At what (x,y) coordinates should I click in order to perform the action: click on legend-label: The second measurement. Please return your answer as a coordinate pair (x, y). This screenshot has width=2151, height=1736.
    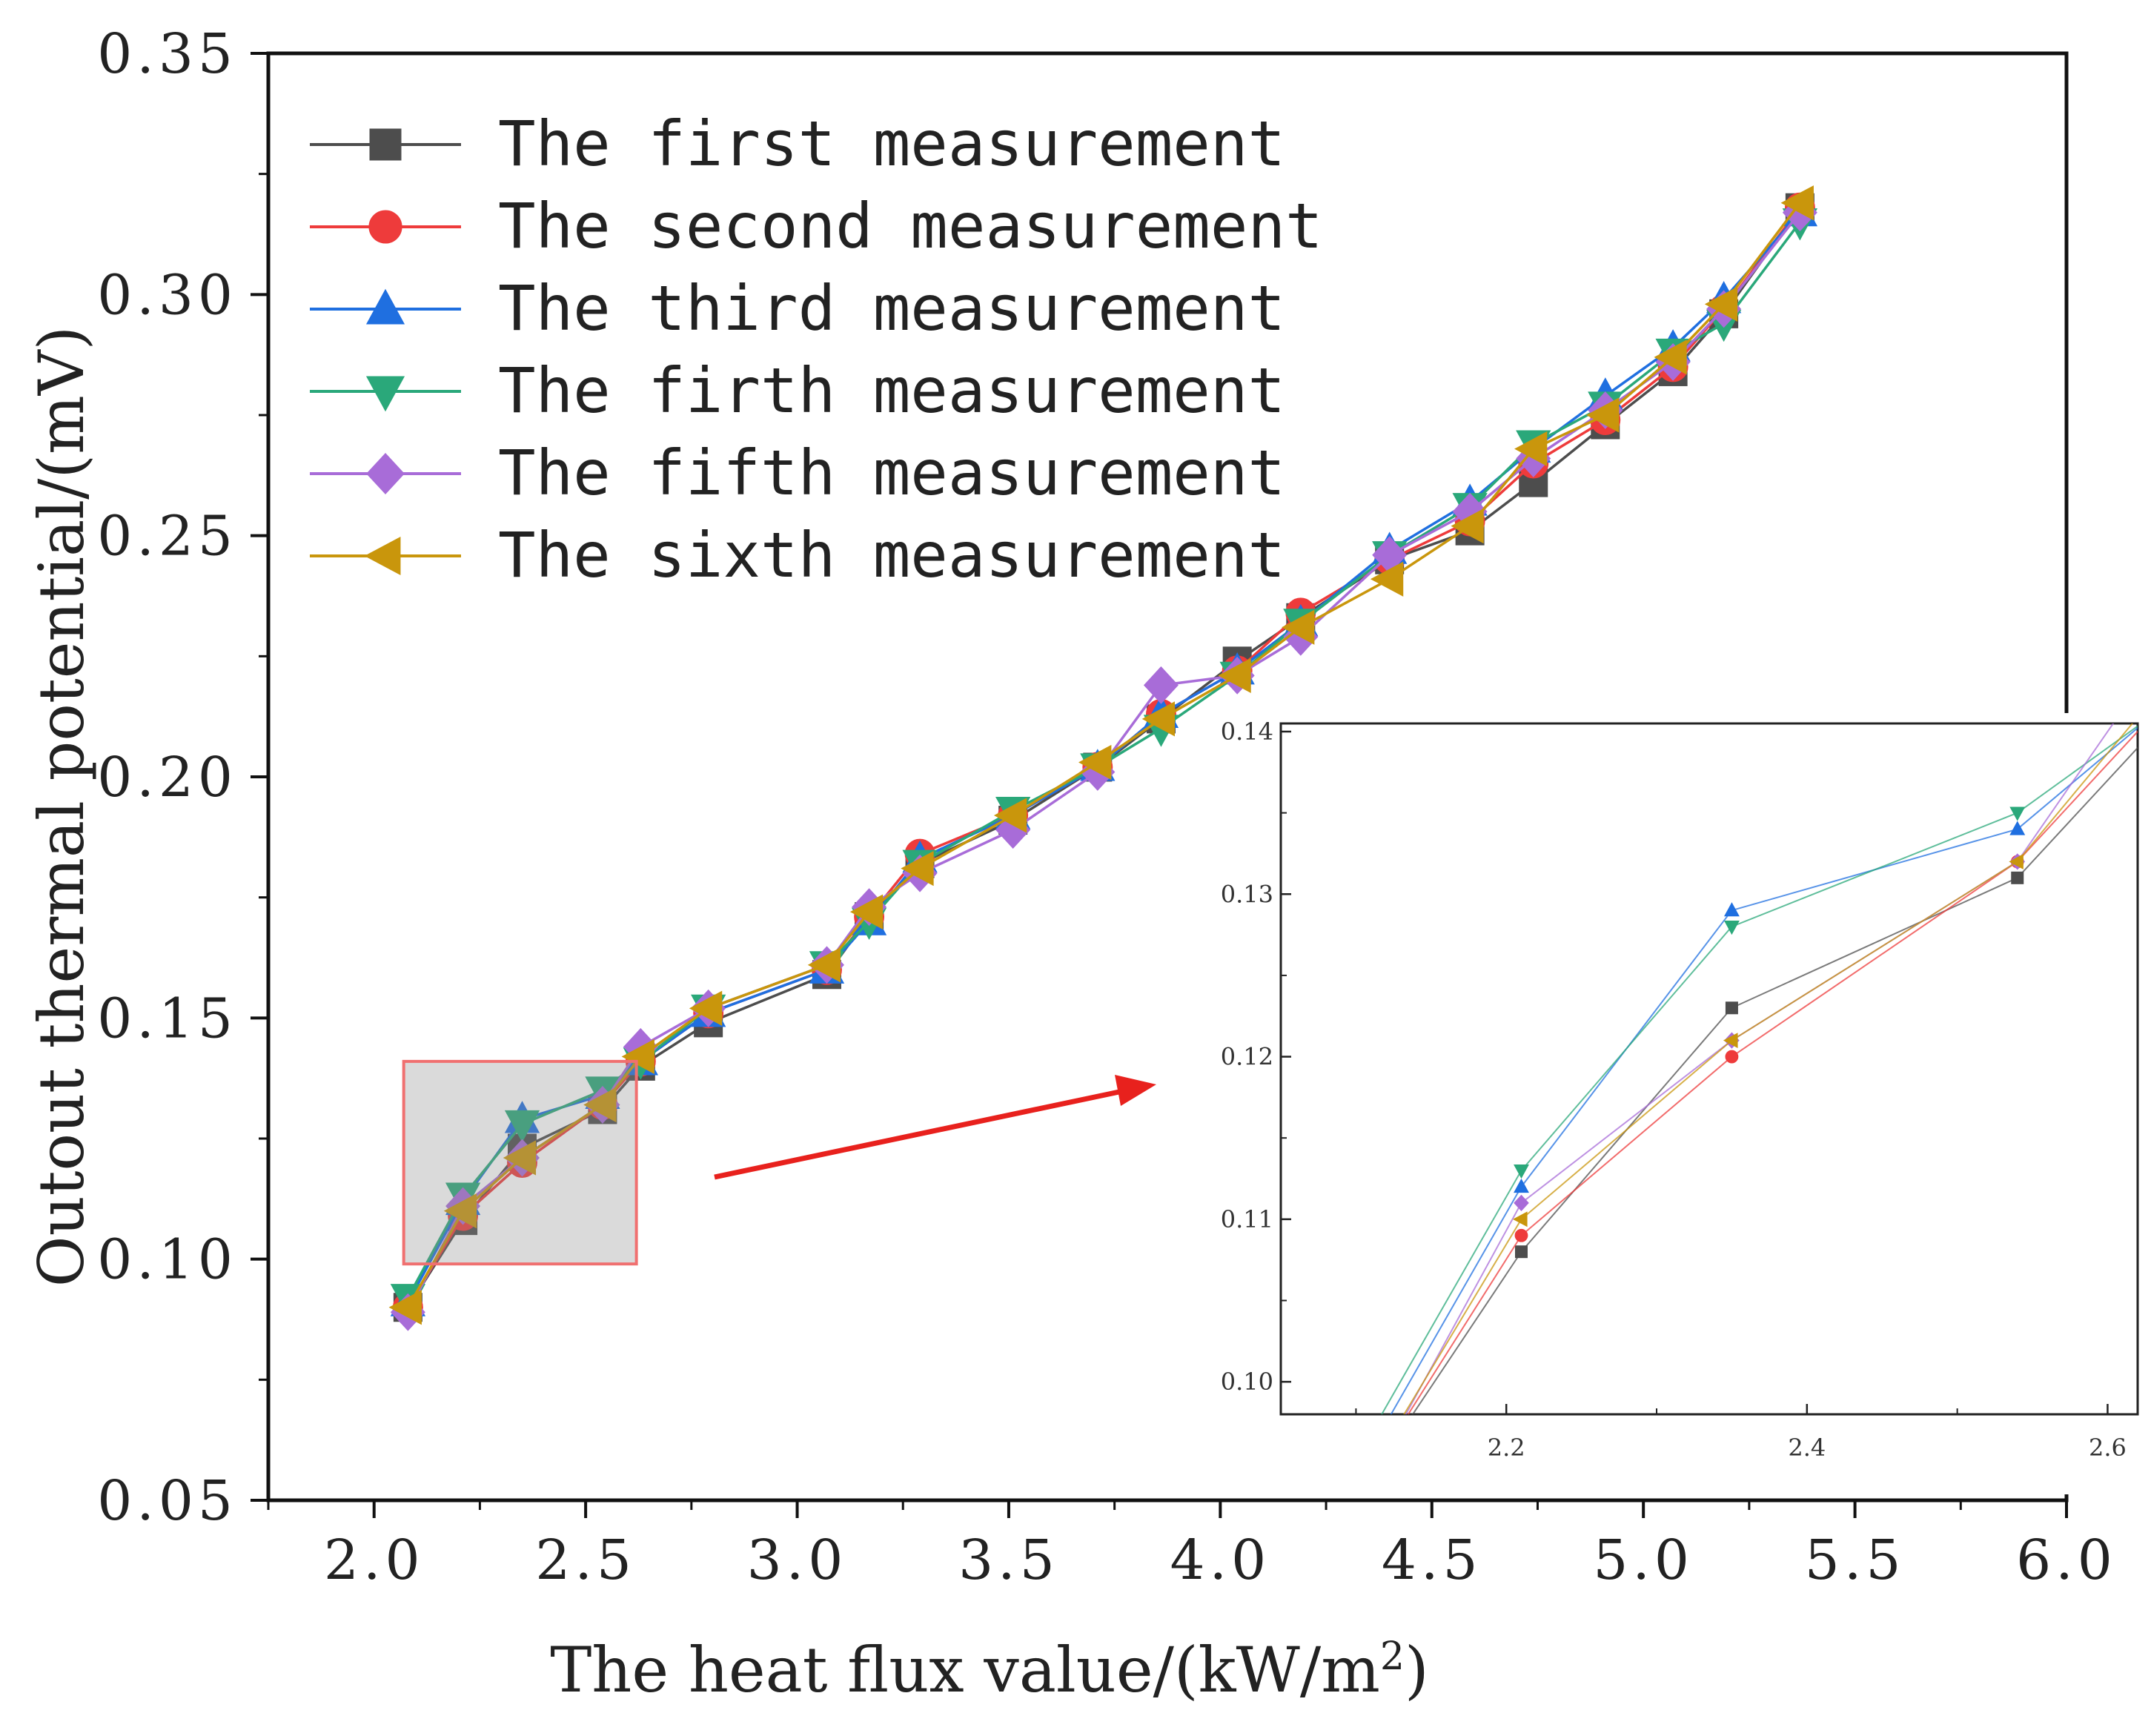
    Looking at the image, I should click on (910, 226).